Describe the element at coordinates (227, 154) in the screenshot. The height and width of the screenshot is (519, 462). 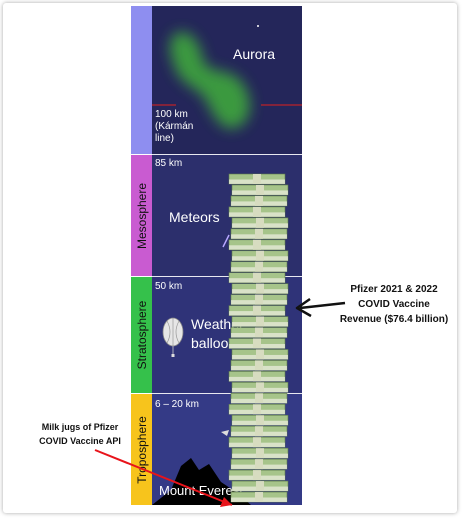
I see `divider-85km` at that location.